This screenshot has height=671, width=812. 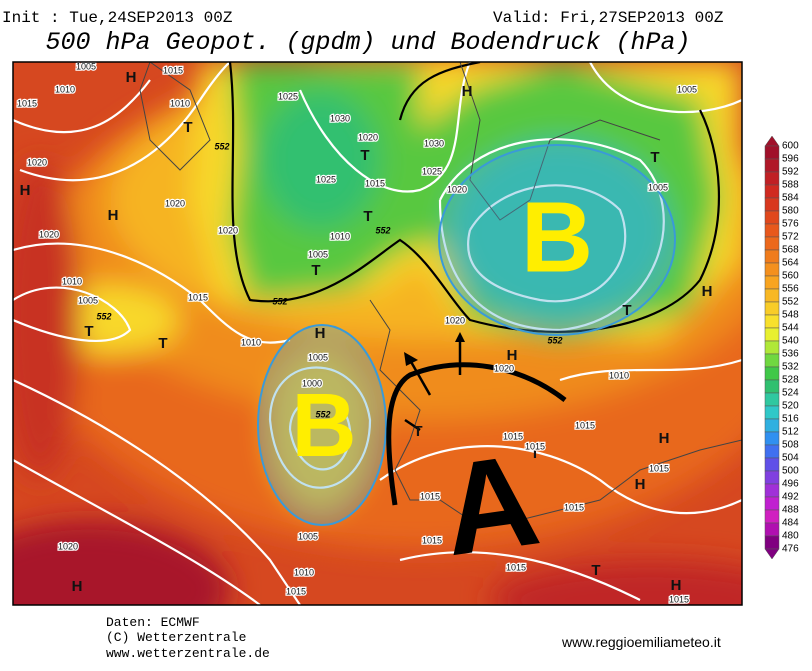 What do you see at coordinates (608, 18) in the screenshot?
I see `valid-time: Valid: Fri,27SEP2013 00Z` at bounding box center [608, 18].